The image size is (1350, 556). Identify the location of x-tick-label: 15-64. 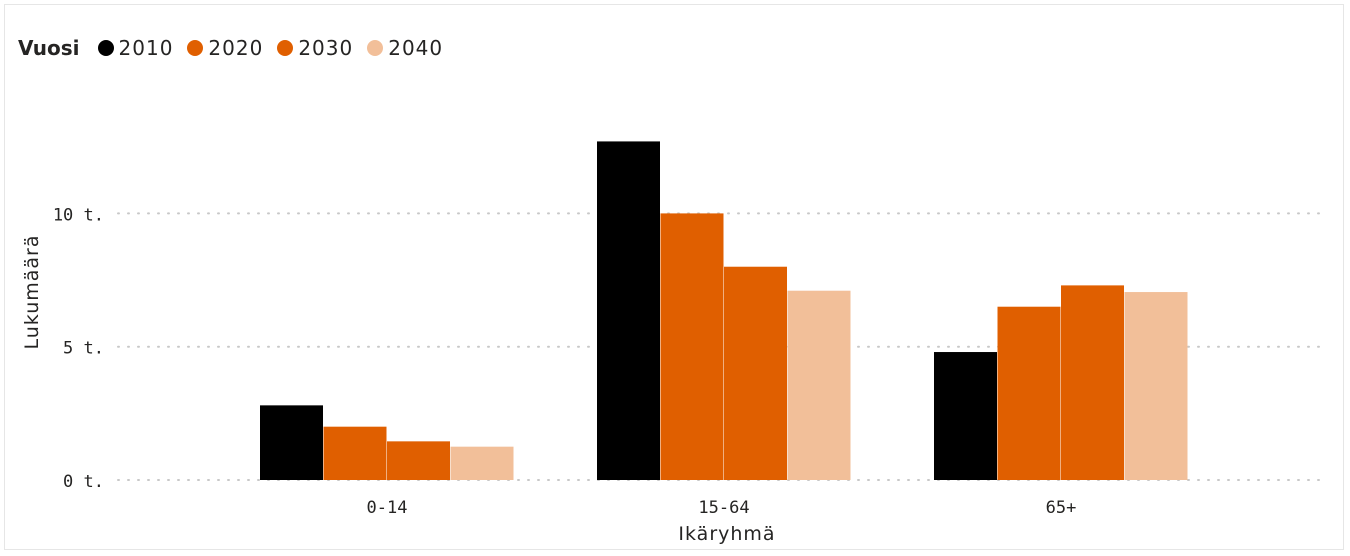
(723, 508).